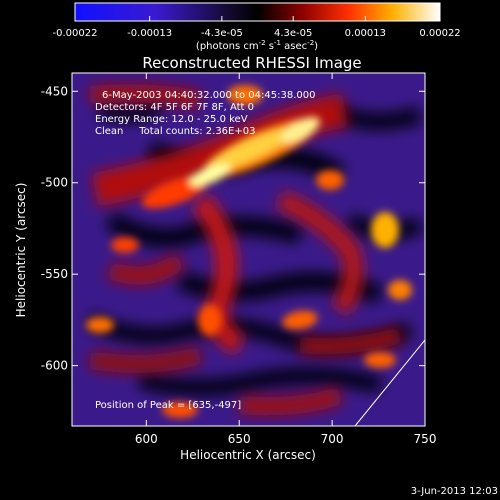 This screenshot has height=500, width=500. What do you see at coordinates (146, 439) in the screenshot?
I see `x-tick-label: 600` at bounding box center [146, 439].